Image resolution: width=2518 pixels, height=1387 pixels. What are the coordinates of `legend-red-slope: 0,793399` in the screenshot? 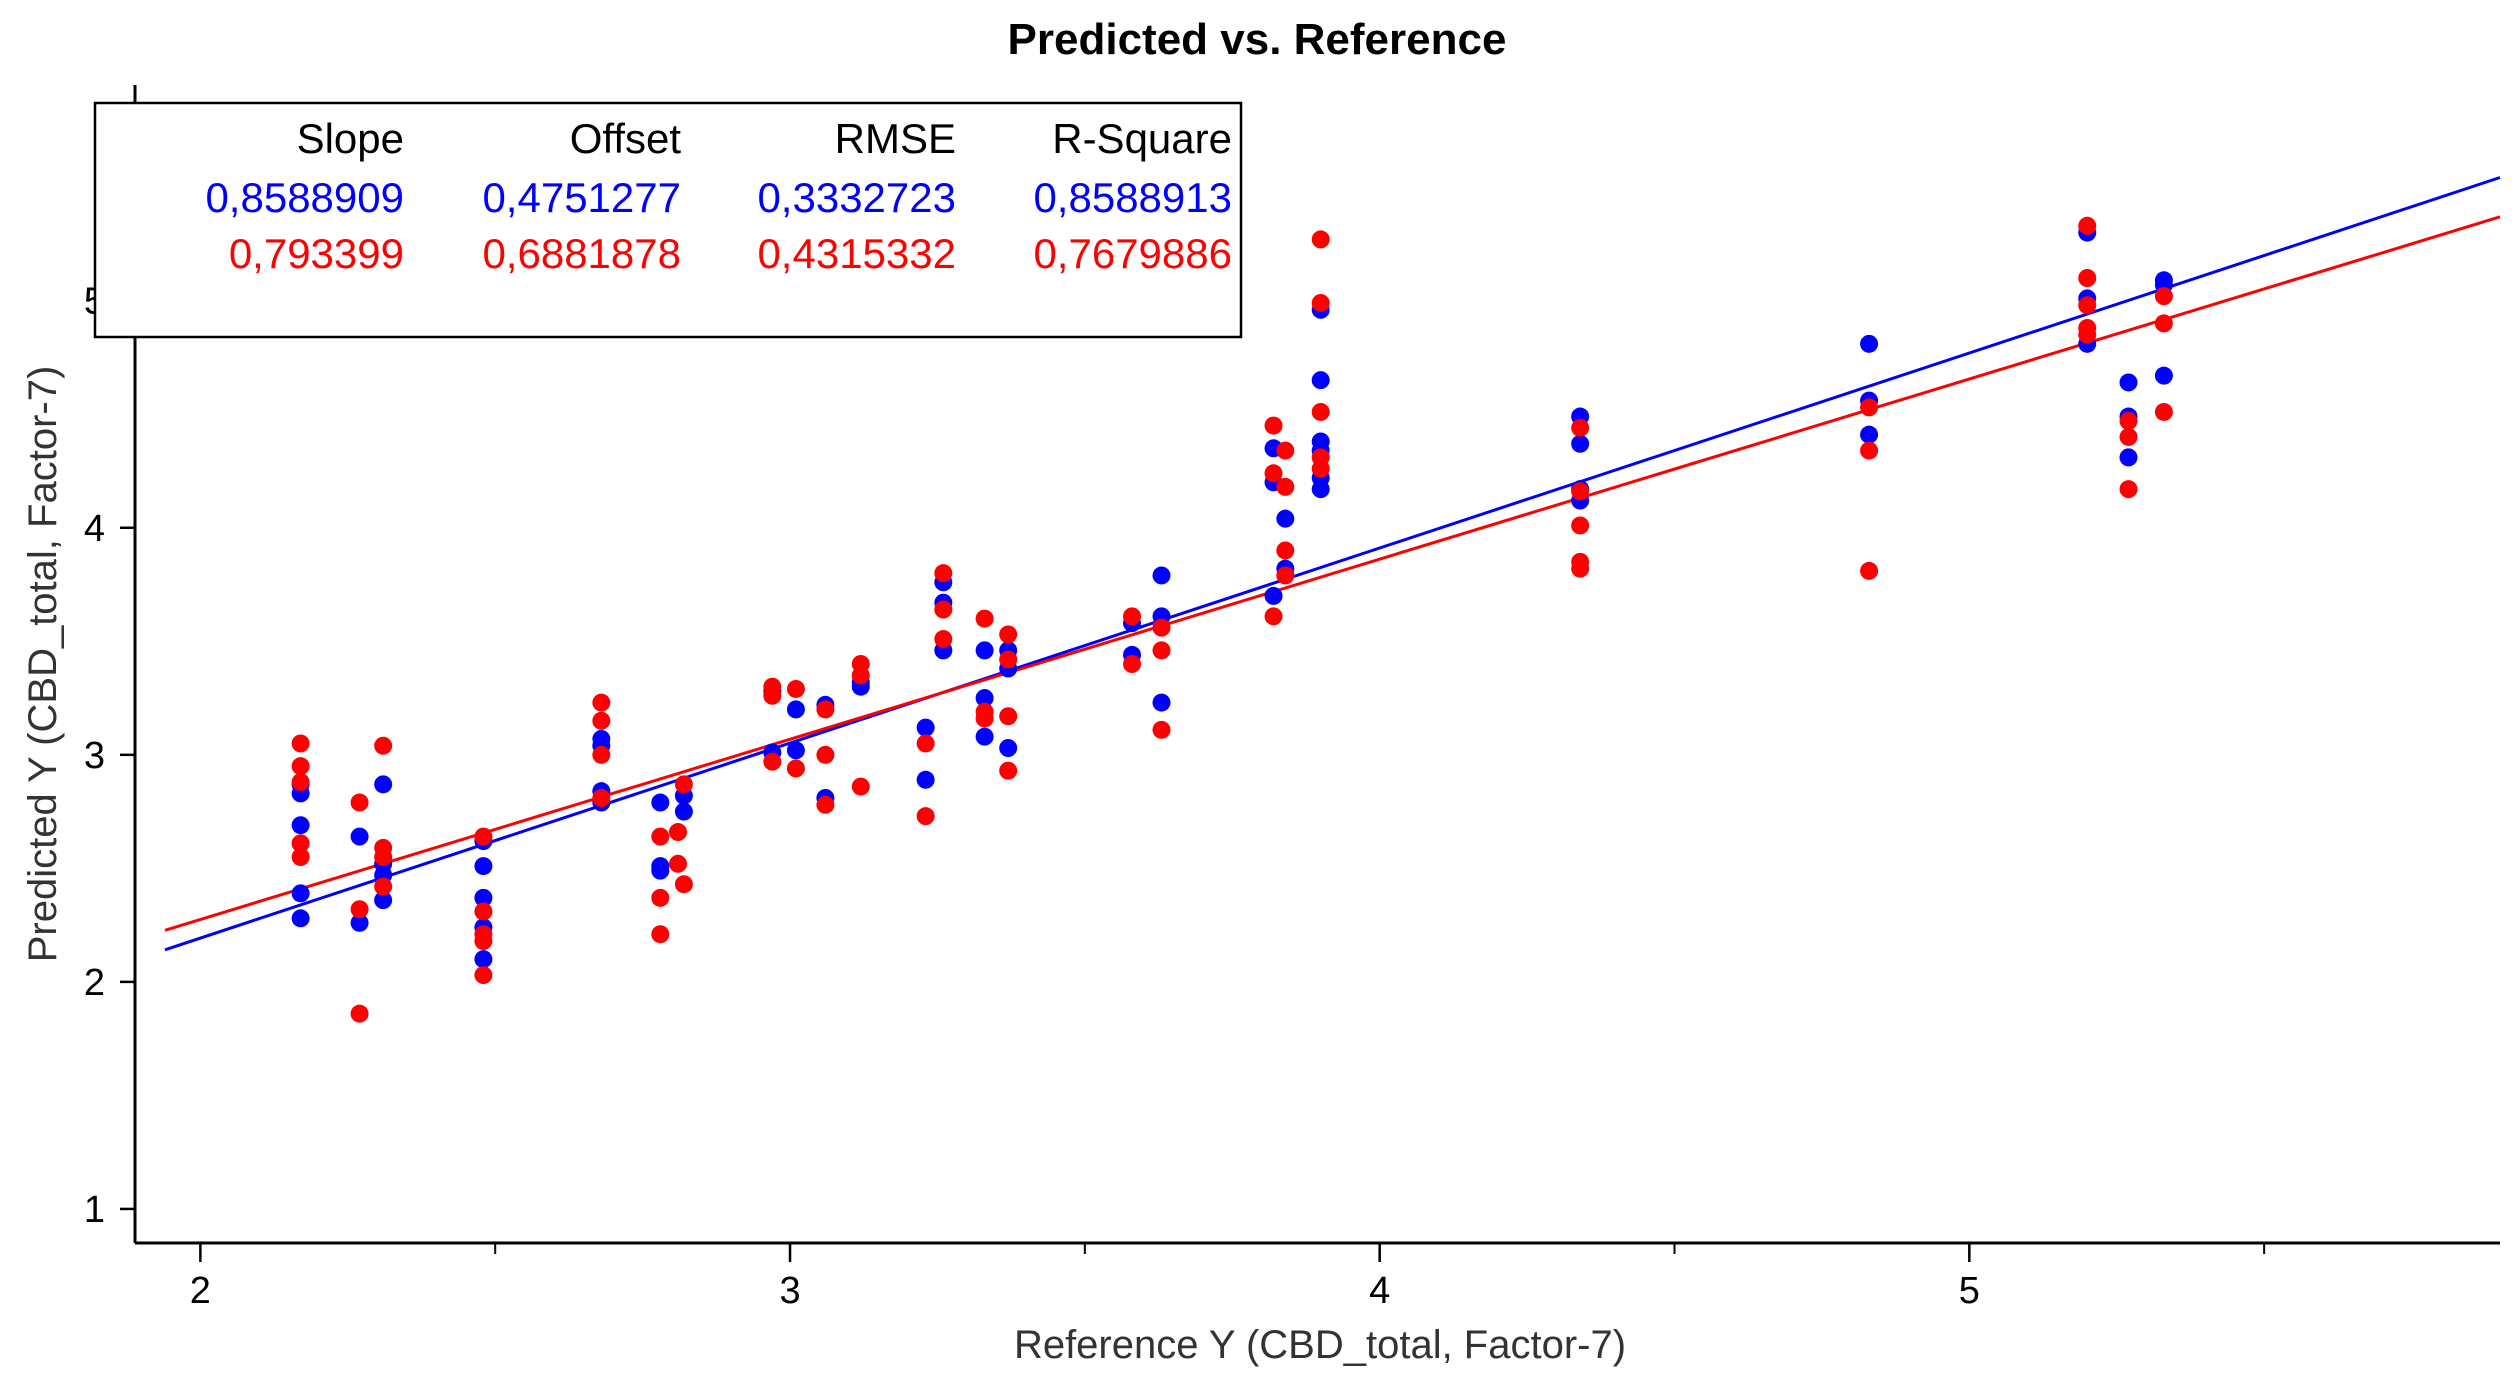 It's located at (316, 253).